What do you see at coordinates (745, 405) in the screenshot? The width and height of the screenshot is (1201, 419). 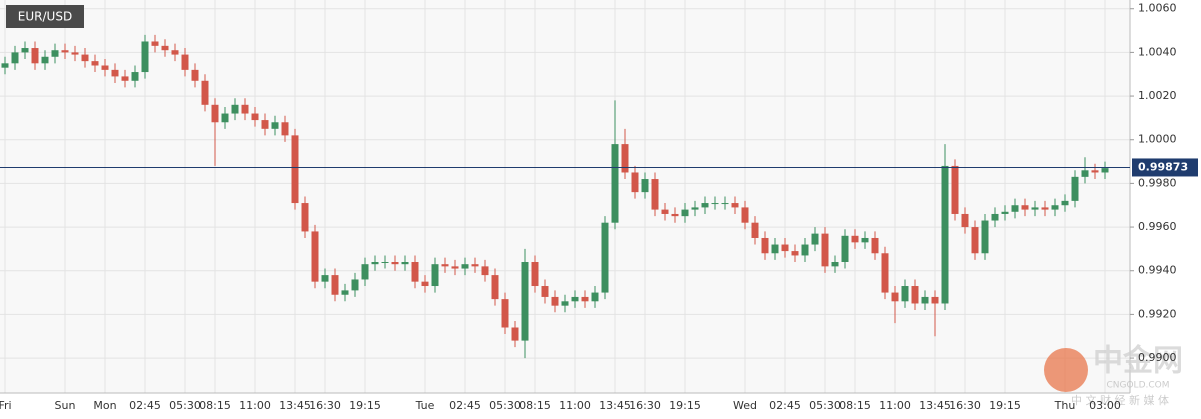 I see `x-tick-label: Wed` at bounding box center [745, 405].